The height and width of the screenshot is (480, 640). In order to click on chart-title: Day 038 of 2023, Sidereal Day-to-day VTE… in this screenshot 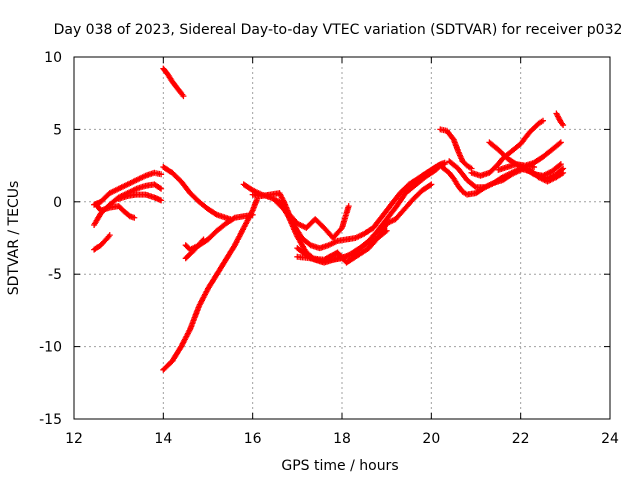, I will do `click(338, 30)`.